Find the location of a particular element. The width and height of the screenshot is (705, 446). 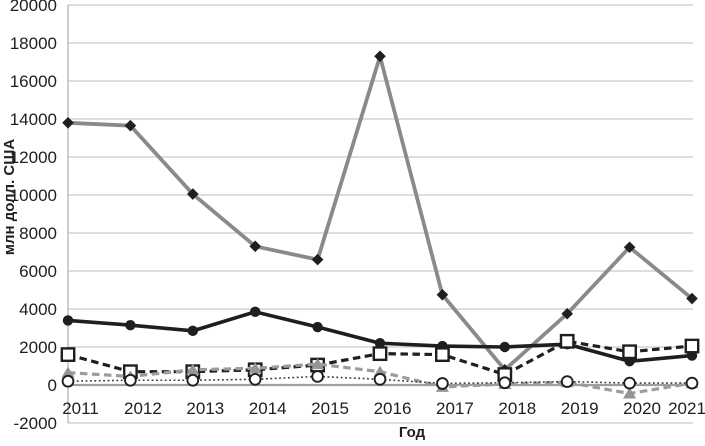

y-axis-title: млн долл. США is located at coordinates (9, 197).